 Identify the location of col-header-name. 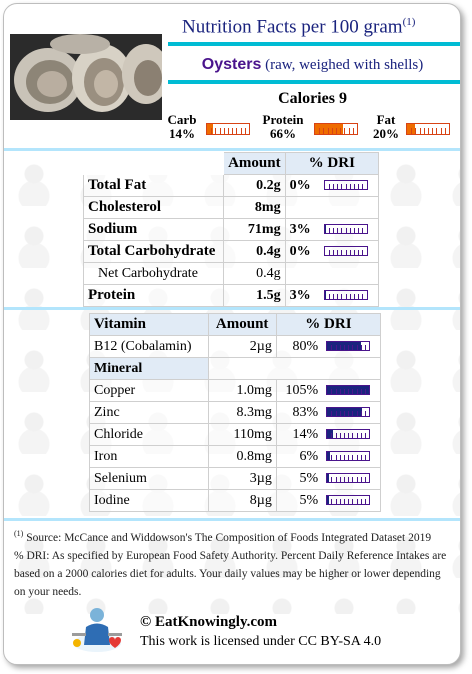
(153, 163).